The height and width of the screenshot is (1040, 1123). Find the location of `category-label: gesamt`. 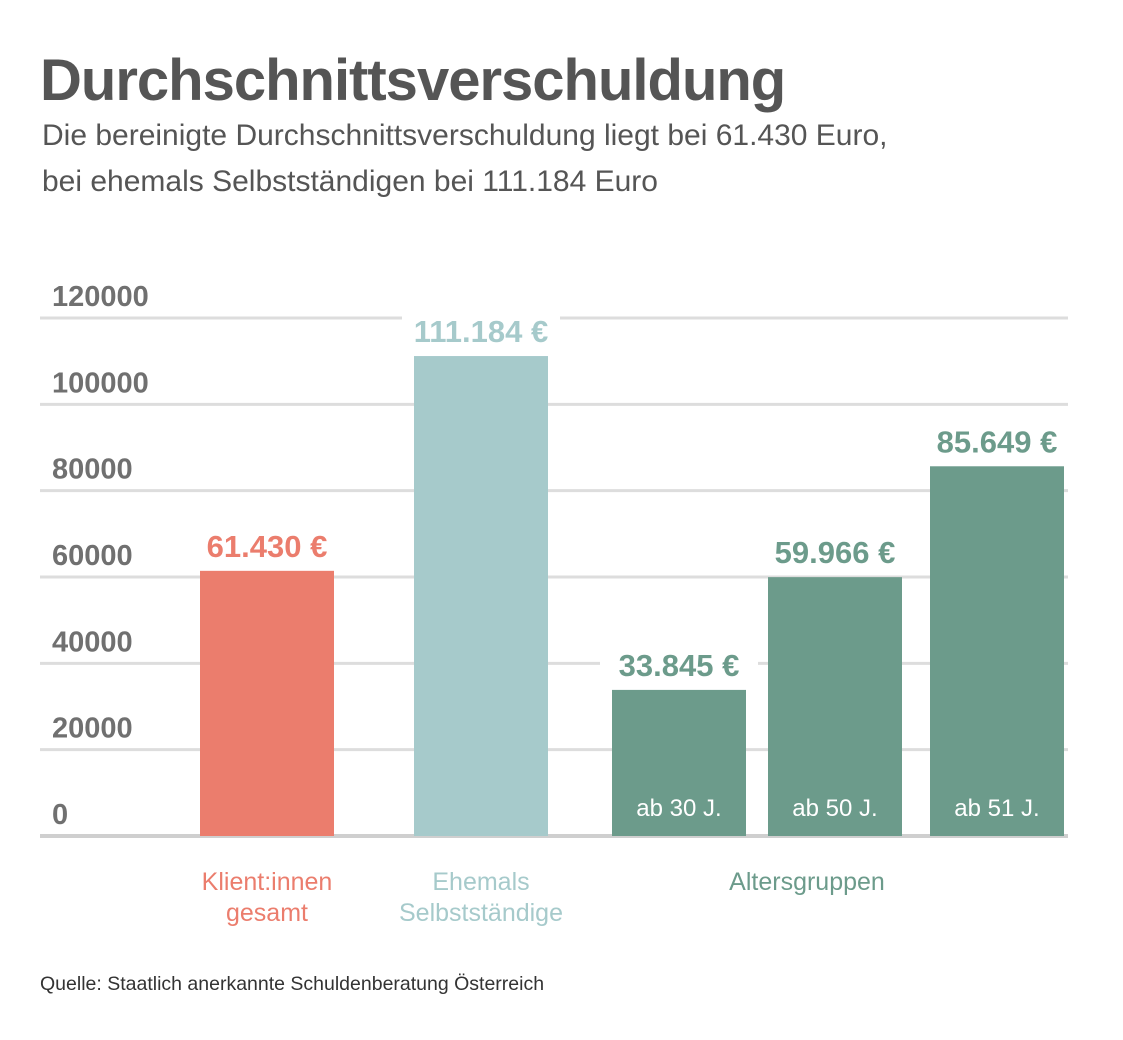

category-label: gesamt is located at coordinates (267, 913).